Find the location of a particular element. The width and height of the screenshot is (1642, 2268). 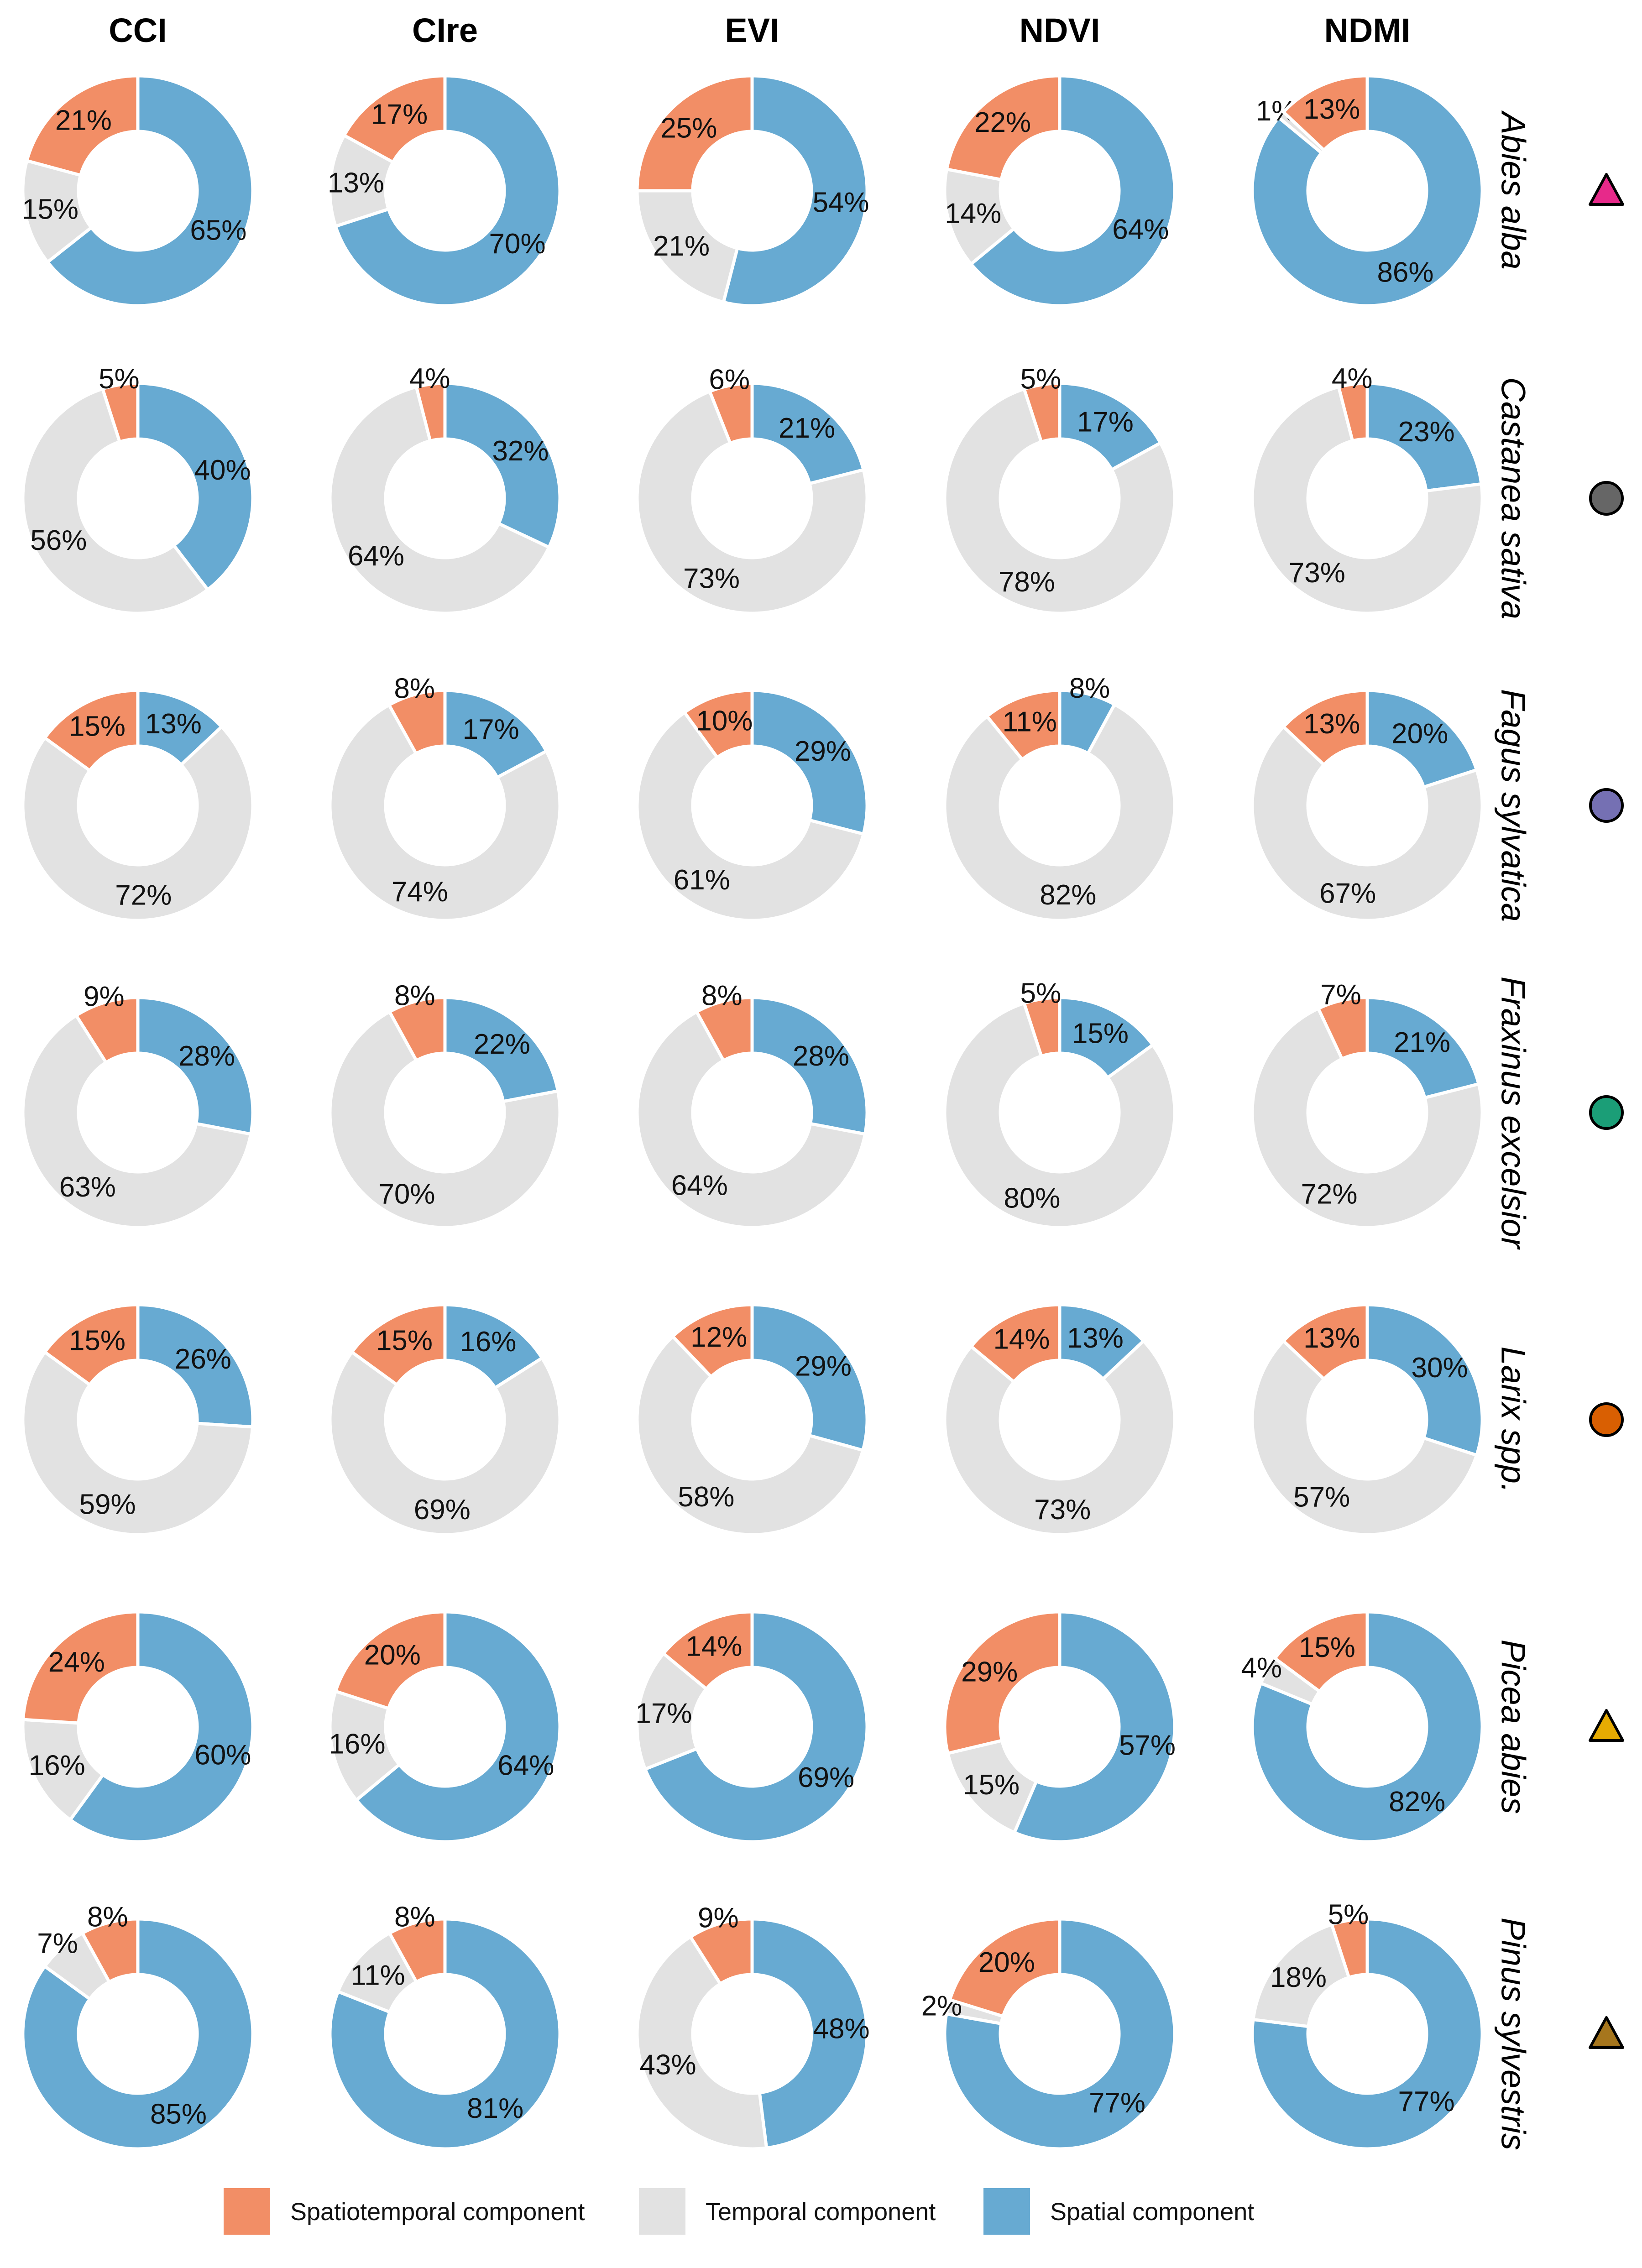

donut-picea-abies-cire: 64% 16% 20% is located at coordinates (445, 1727).